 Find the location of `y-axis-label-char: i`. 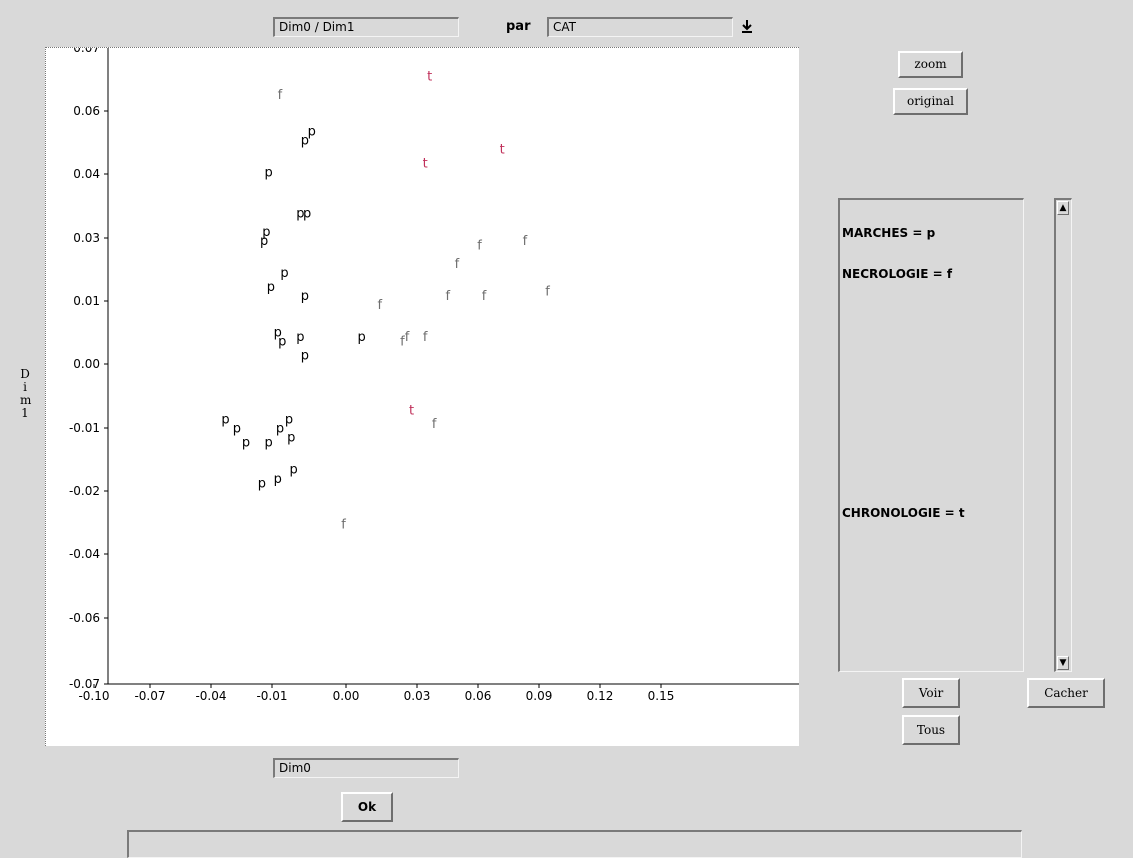

y-axis-label-char: i is located at coordinates (25, 387).